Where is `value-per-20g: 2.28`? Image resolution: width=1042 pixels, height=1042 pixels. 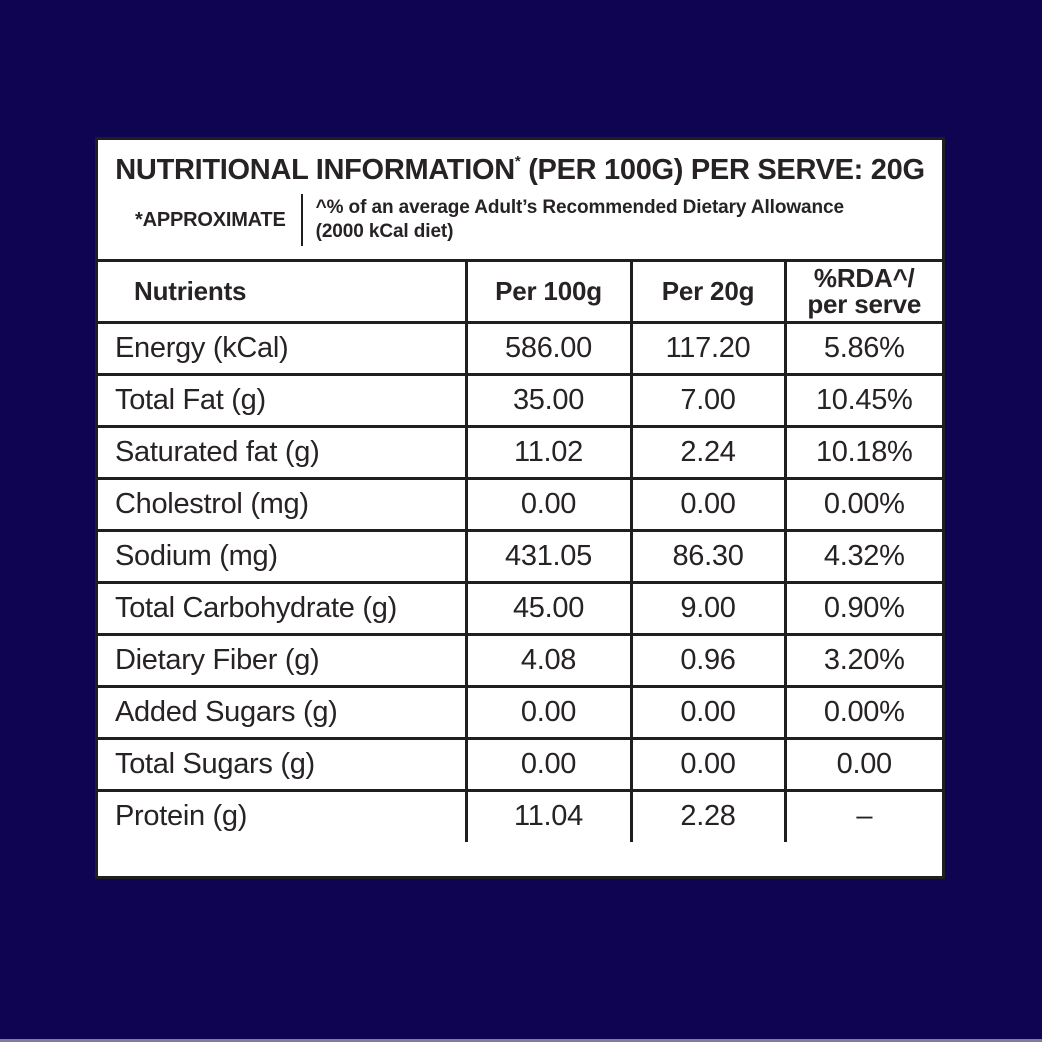
value-per-20g: 2.28 is located at coordinates (708, 816).